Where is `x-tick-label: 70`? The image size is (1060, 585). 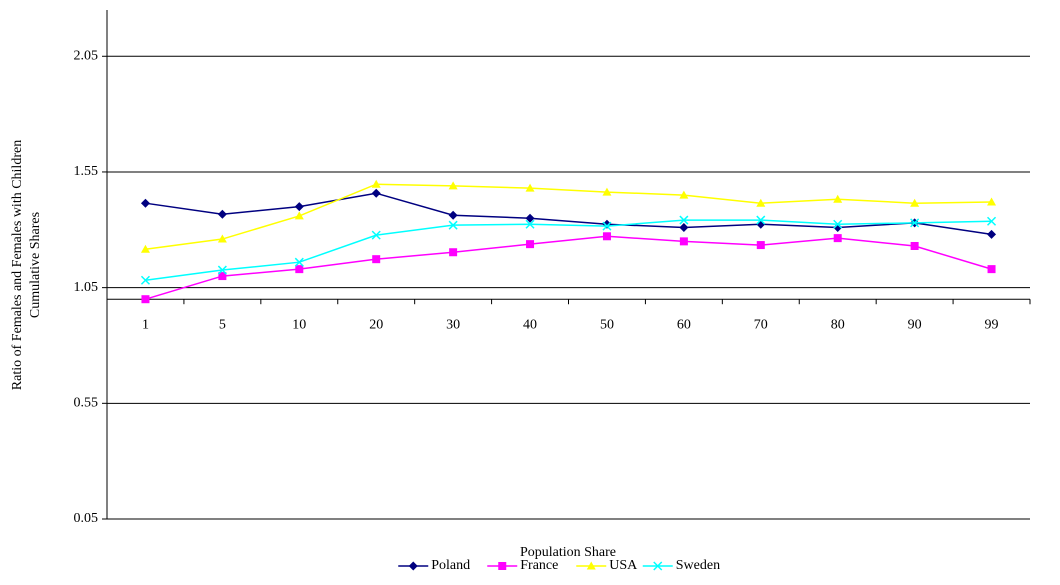 x-tick-label: 70 is located at coordinates (761, 324).